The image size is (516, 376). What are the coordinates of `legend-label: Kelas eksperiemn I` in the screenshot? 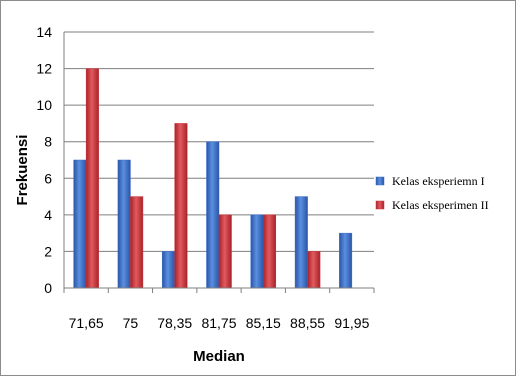 It's located at (438, 181).